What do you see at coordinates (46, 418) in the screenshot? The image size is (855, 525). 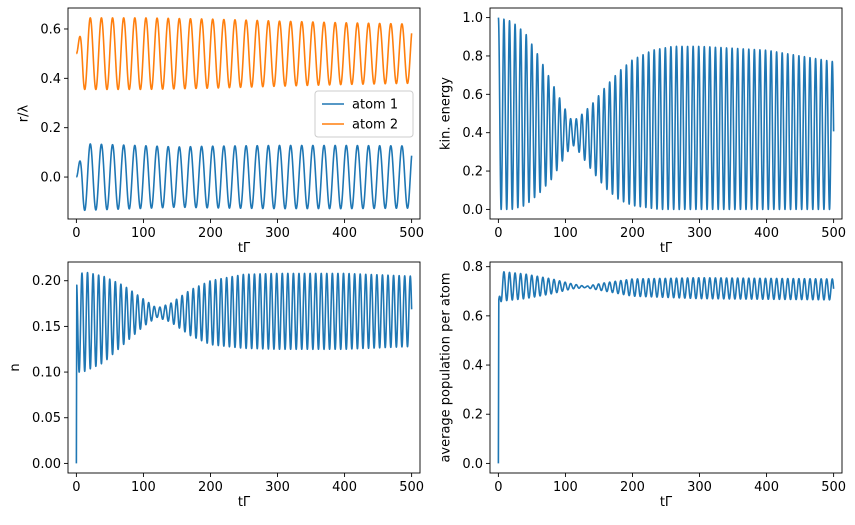 I see `y-tick-label: 0.05` at bounding box center [46, 418].